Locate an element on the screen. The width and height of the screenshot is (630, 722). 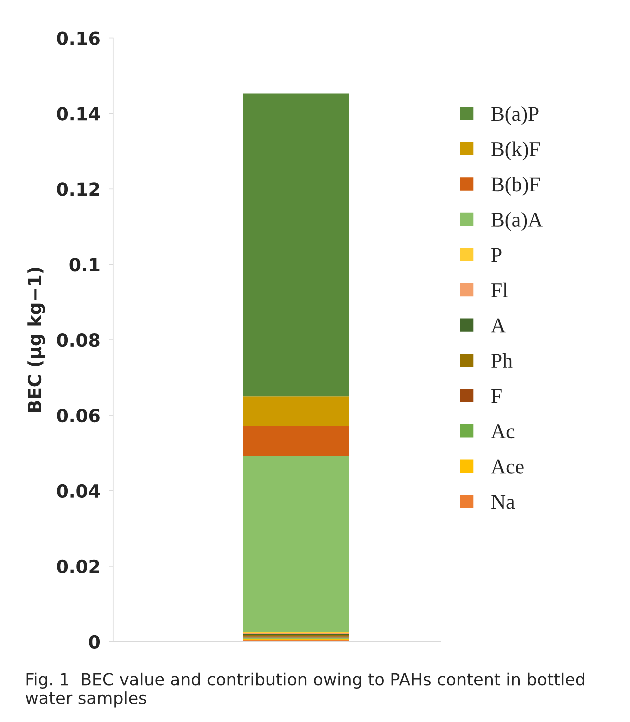
y-tick-label: 0.12 is located at coordinates (78, 189).